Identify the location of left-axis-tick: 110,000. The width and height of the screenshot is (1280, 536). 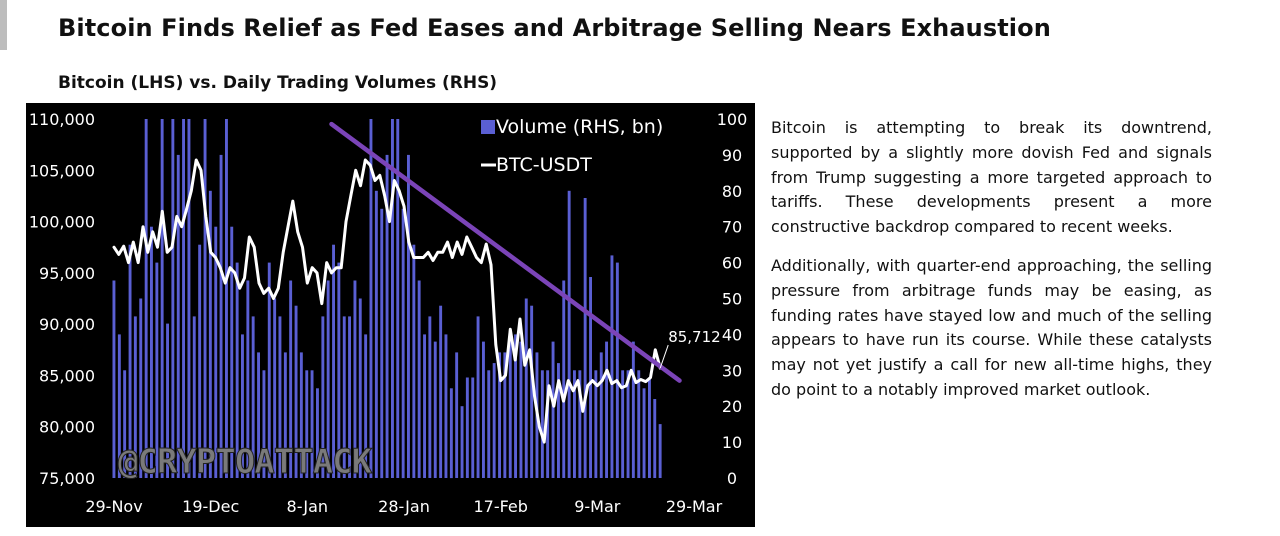
(62, 119).